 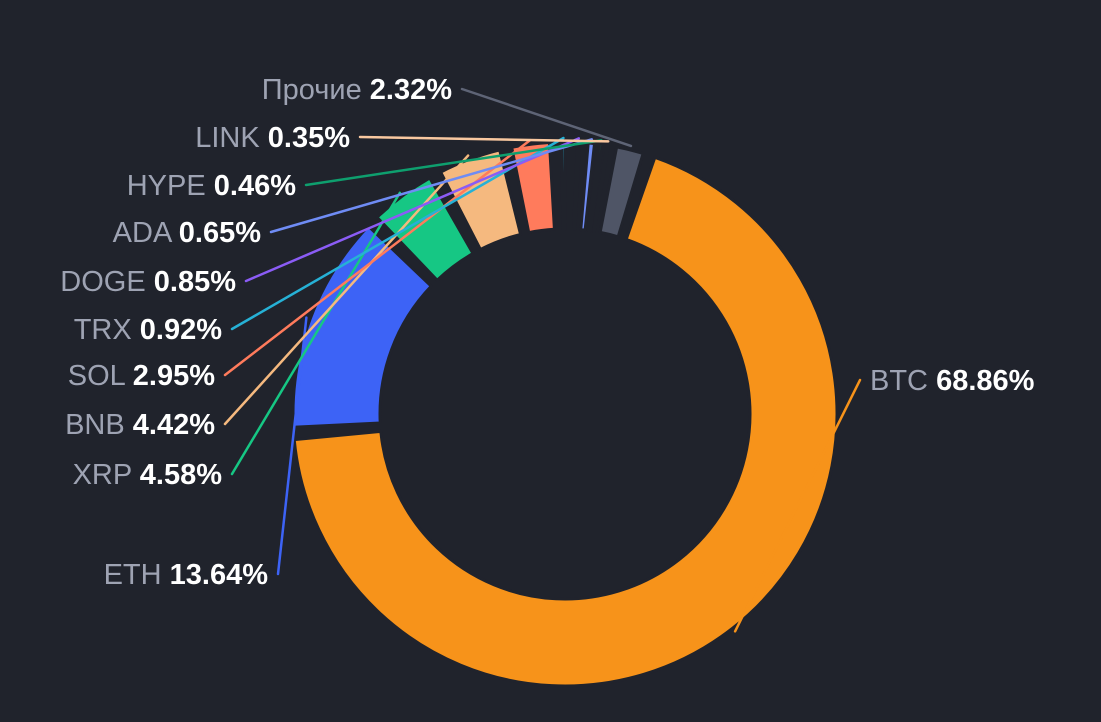 What do you see at coordinates (255, 186) in the screenshot?
I see `slice-label-value: 0.46%` at bounding box center [255, 186].